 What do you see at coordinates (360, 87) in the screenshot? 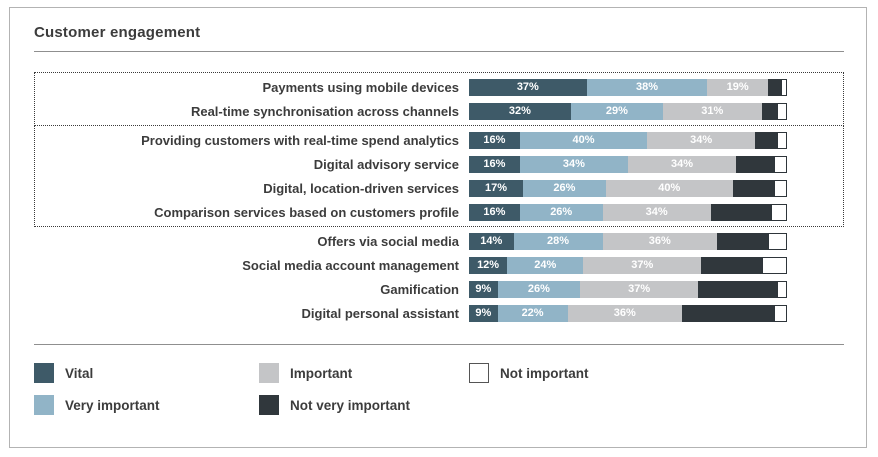
I see `category-label: Payments using mobile devices` at bounding box center [360, 87].